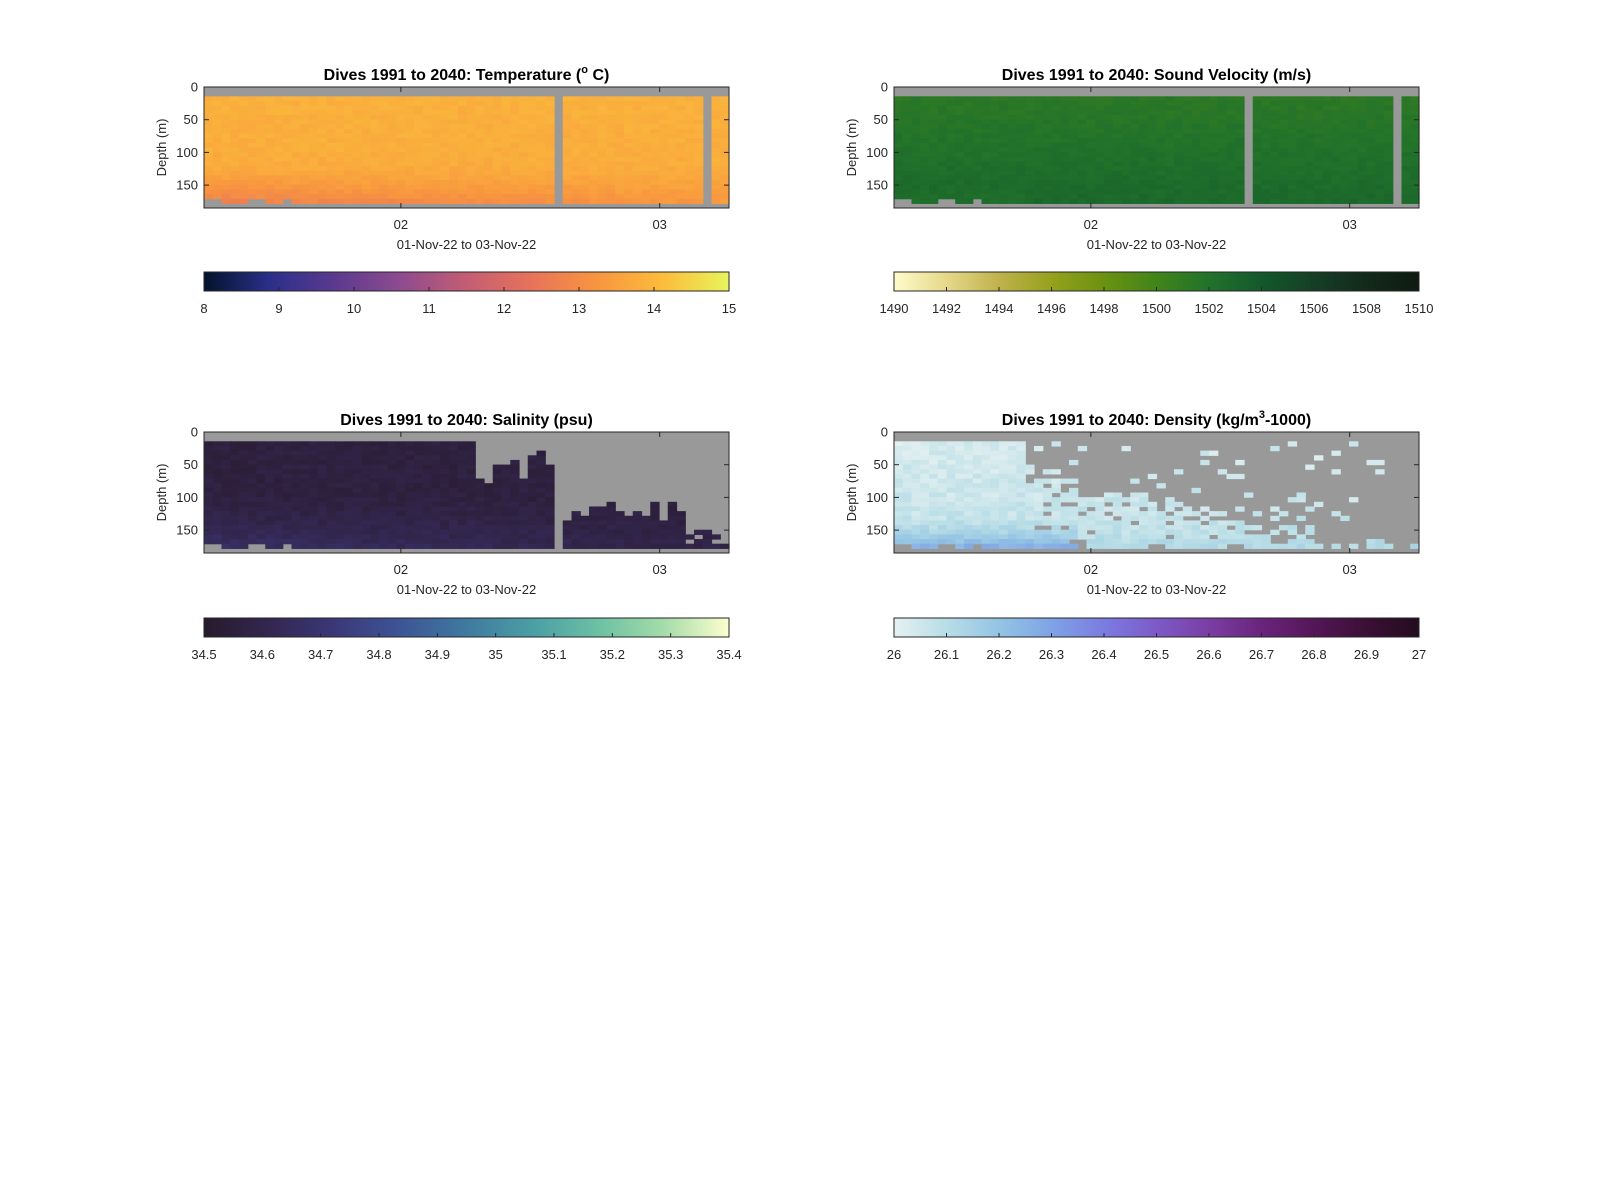 Image resolution: width=1600 pixels, height=1179 pixels. What do you see at coordinates (278, 308) in the screenshot?
I see `colorbar-tick-label: 9` at bounding box center [278, 308].